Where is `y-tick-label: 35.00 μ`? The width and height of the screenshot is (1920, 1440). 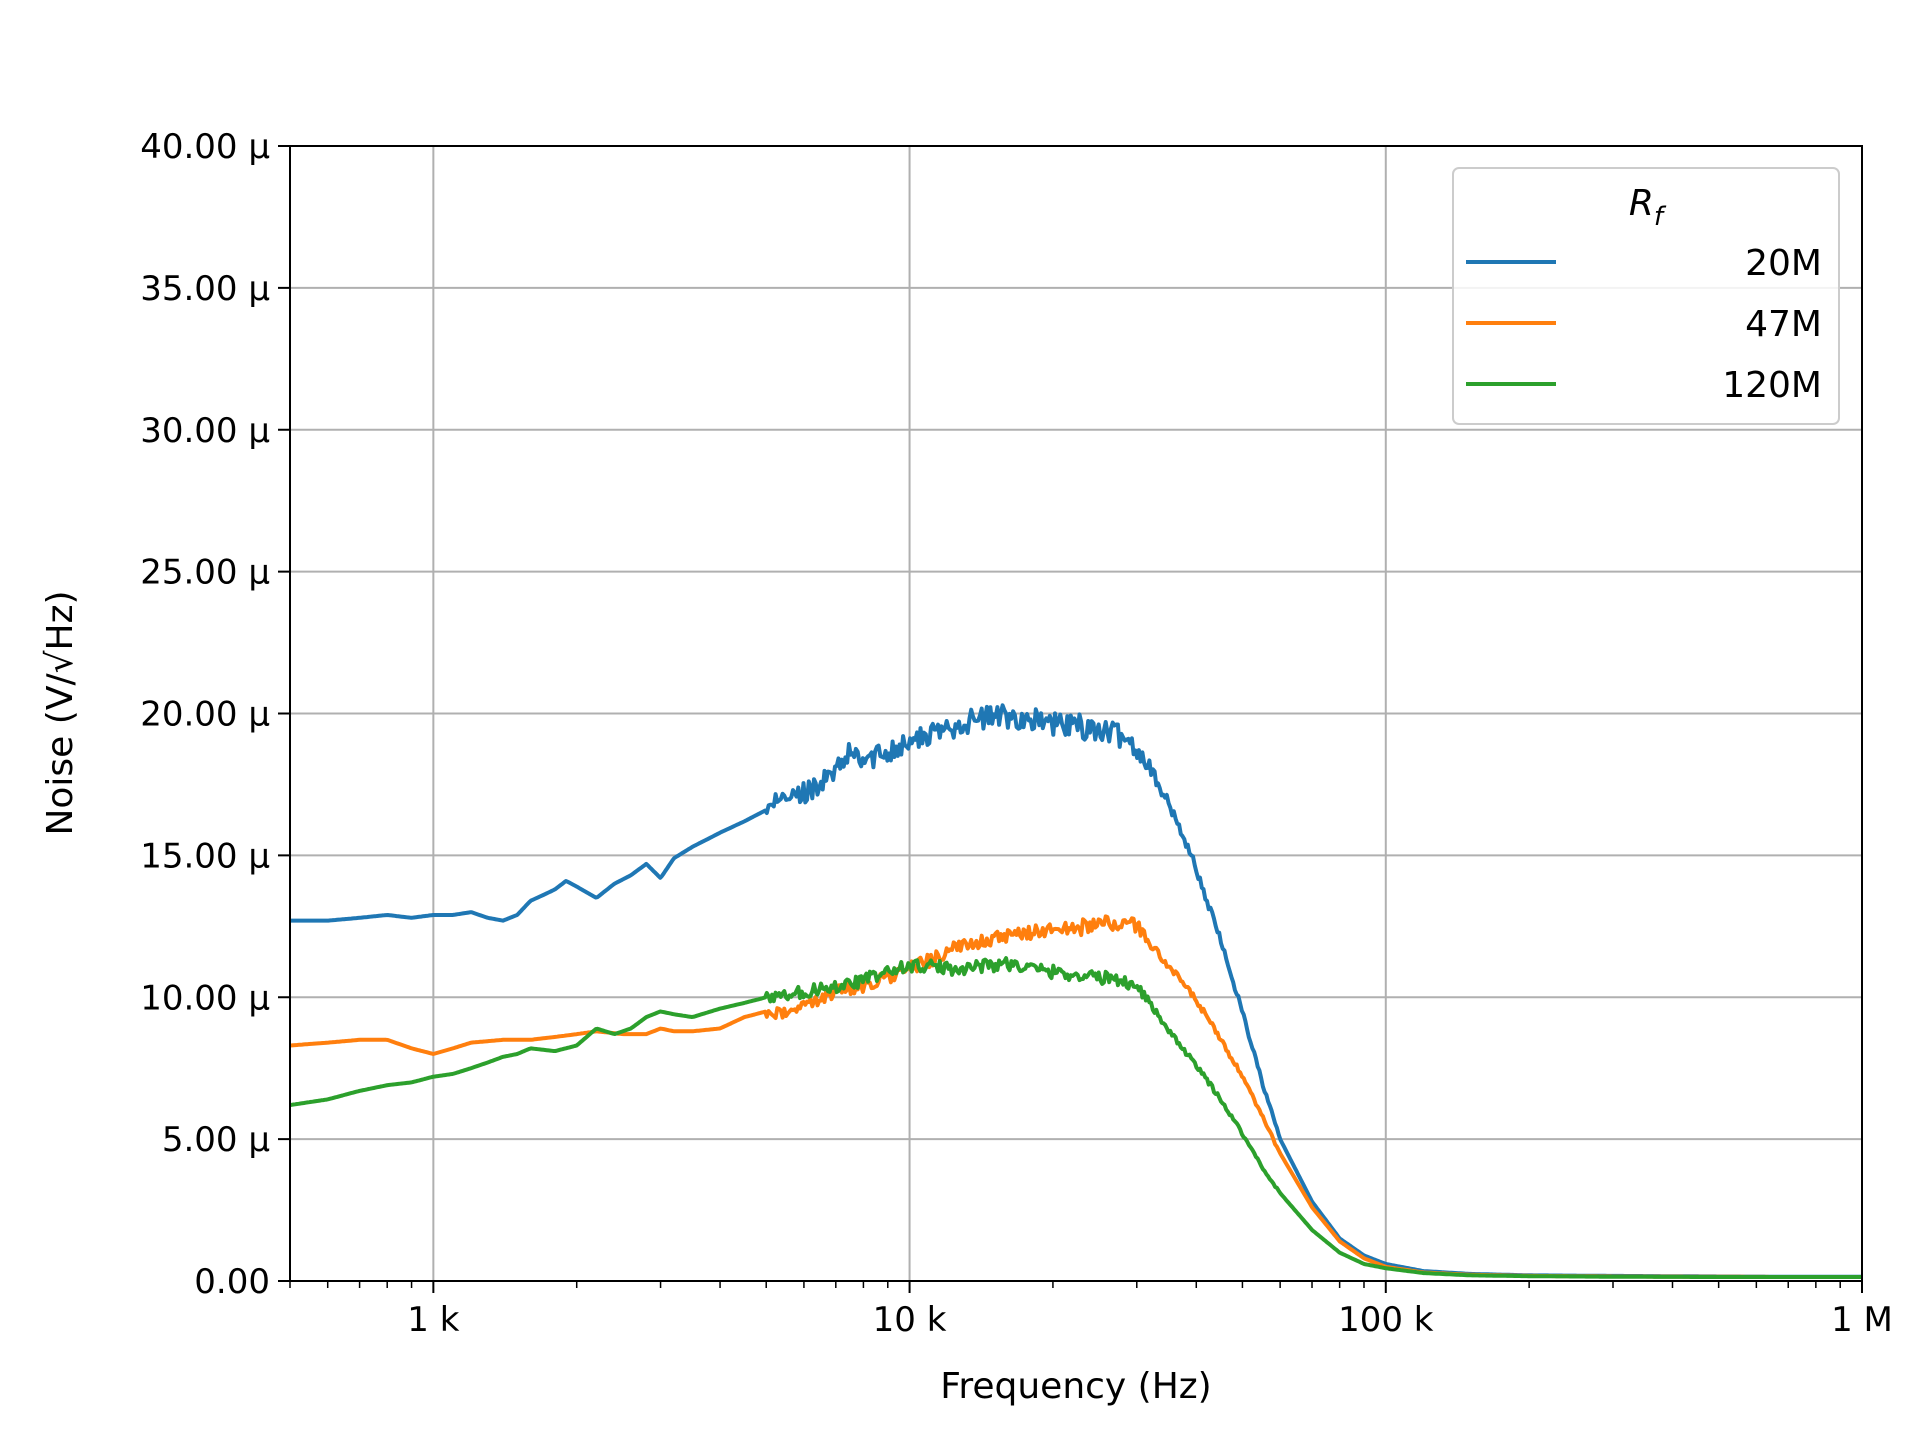 y-tick-label: 35.00 μ is located at coordinates (205, 289).